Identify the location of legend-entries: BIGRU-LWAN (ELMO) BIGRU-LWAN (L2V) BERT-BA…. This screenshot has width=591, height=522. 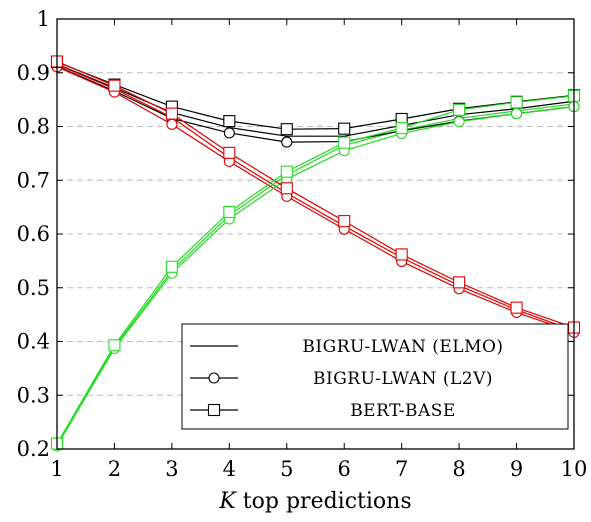
(346, 379).